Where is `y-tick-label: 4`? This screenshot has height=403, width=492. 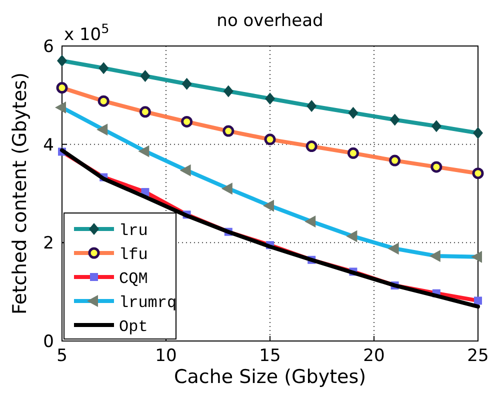
y-tick-label: 4 is located at coordinates (48, 145).